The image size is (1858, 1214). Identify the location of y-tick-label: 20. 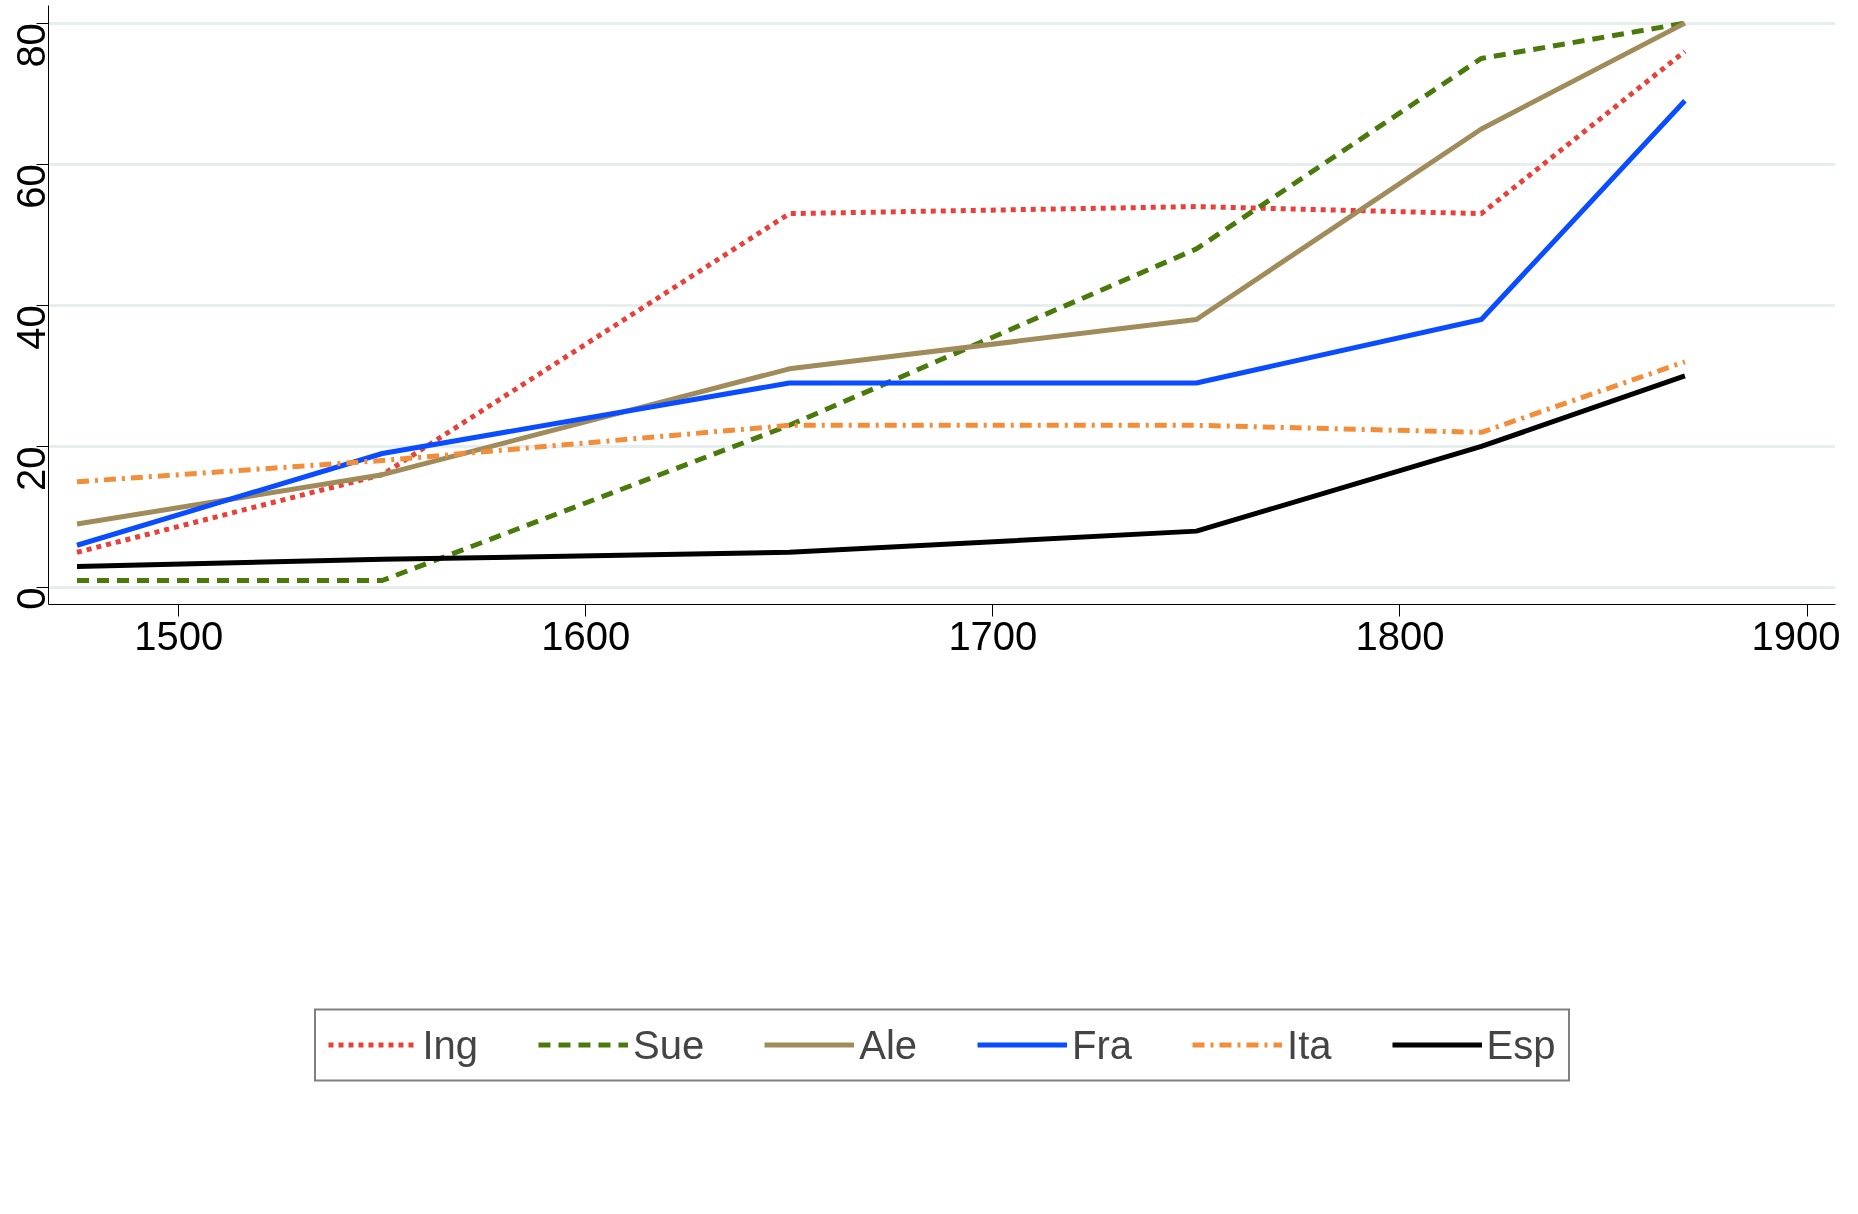
(31, 468).